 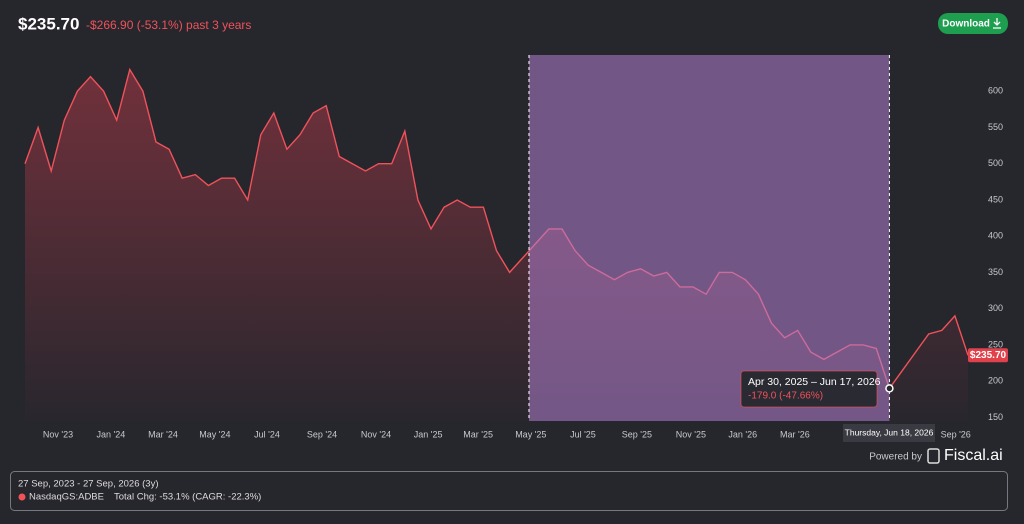 What do you see at coordinates (111, 434) in the screenshot?
I see `x-tick-label: Jan '24` at bounding box center [111, 434].